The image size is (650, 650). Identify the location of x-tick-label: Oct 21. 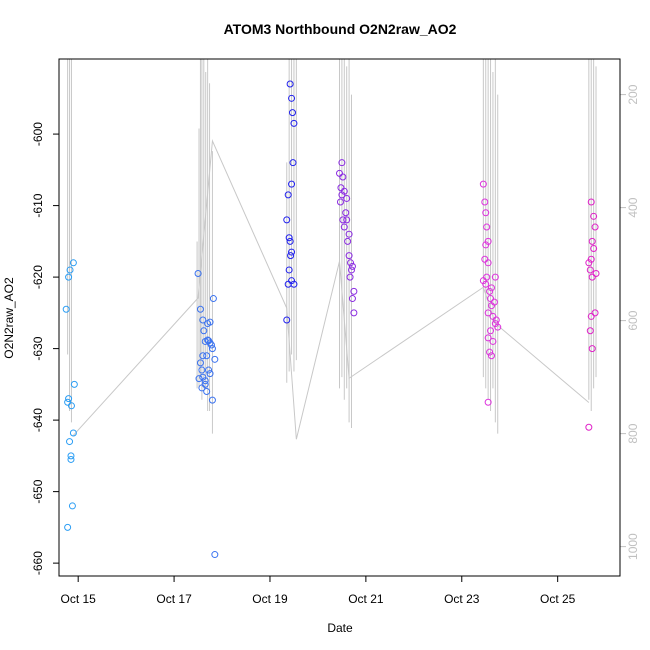
(366, 599).